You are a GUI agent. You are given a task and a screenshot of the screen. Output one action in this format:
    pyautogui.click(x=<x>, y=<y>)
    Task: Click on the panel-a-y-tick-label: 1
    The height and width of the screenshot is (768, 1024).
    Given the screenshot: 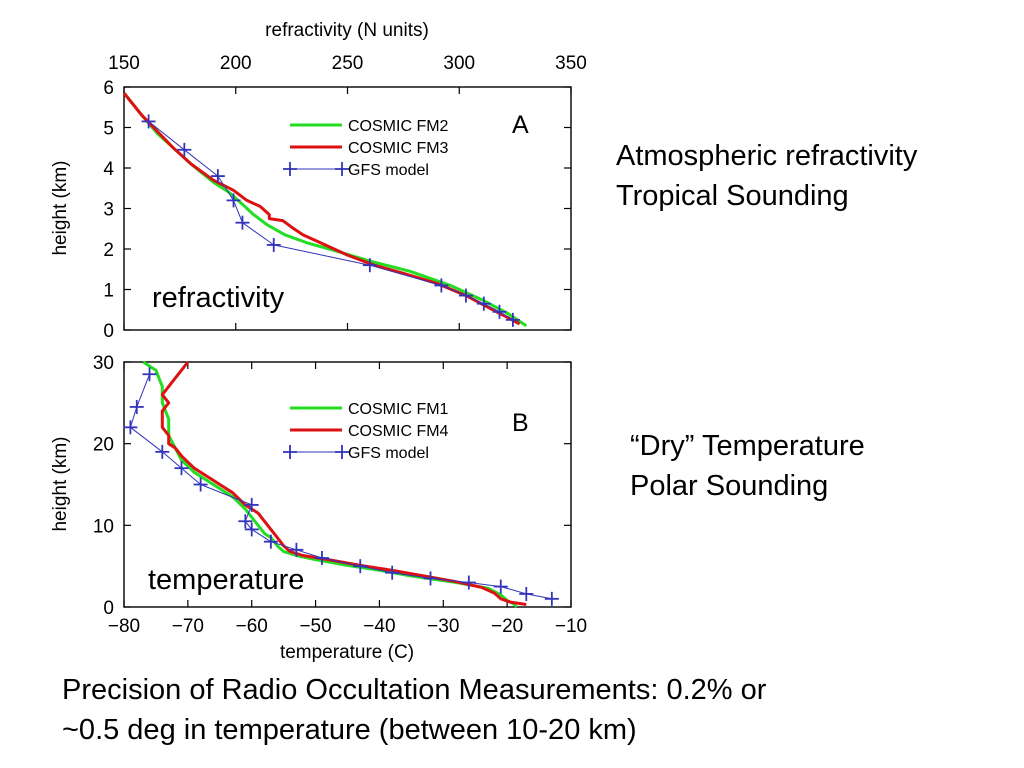 What is the action you would take?
    pyautogui.click(x=108, y=291)
    